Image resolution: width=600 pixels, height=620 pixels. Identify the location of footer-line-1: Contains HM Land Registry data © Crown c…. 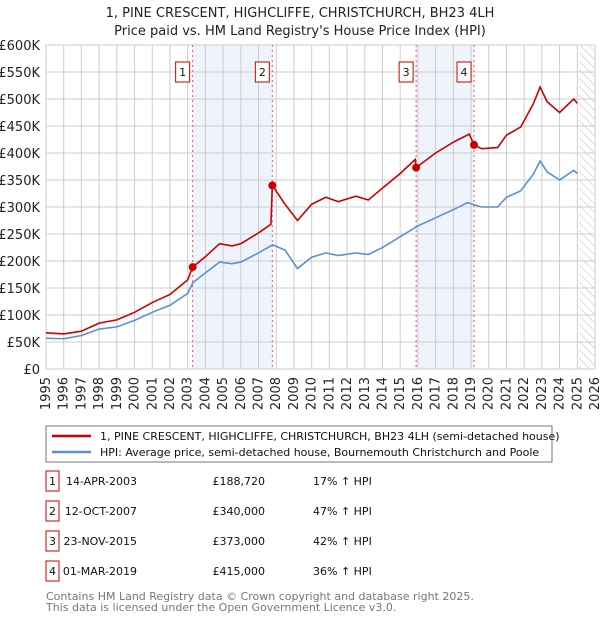
(260, 596).